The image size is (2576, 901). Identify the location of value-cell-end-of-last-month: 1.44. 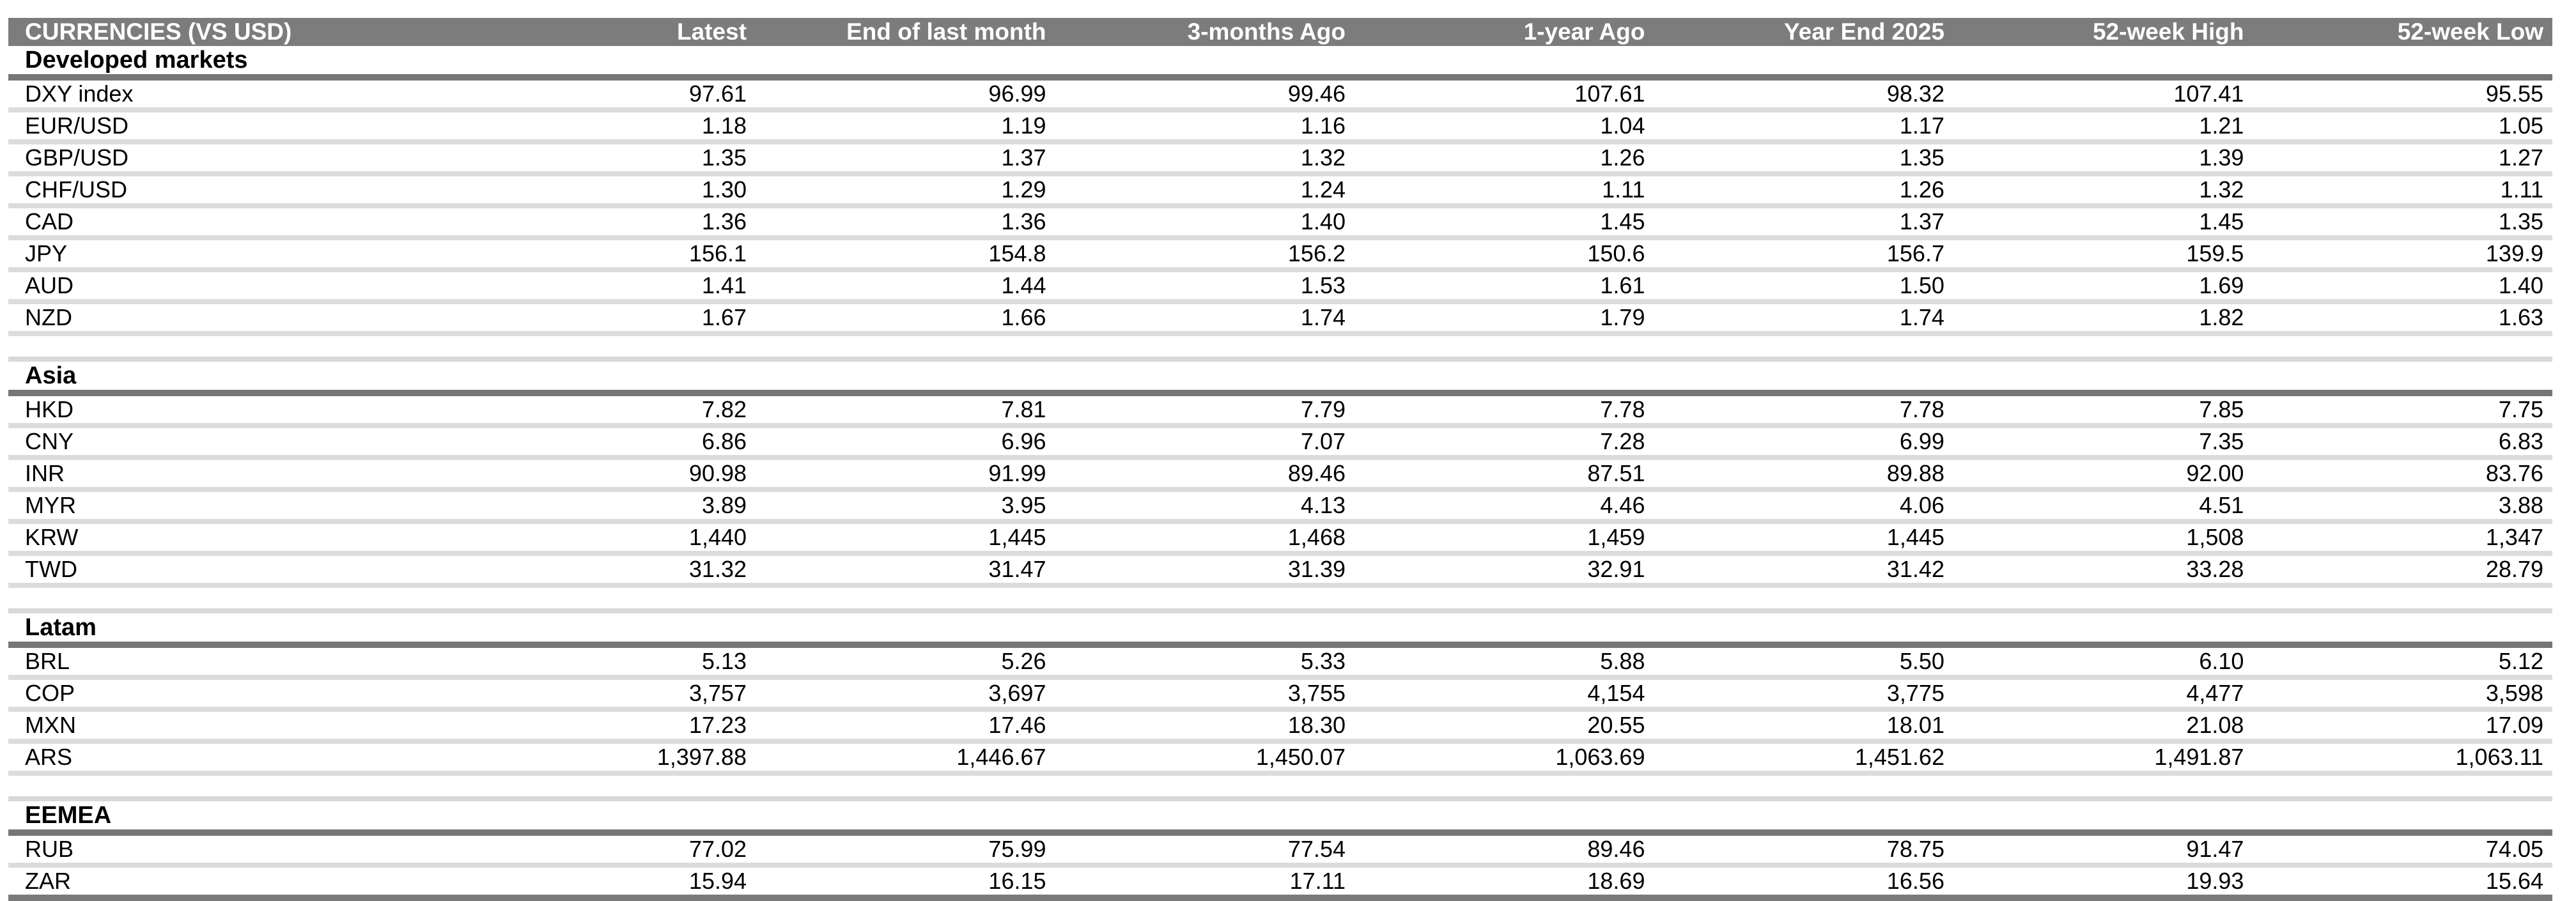
(905, 287).